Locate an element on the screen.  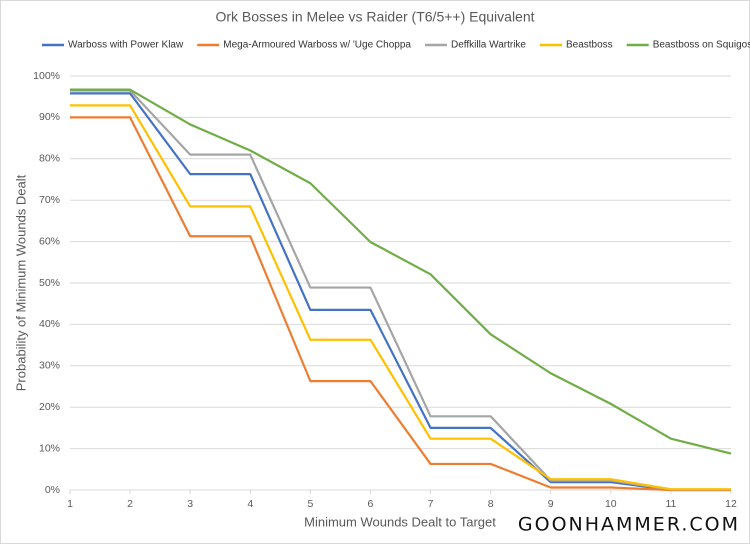
y-tick-label: 80% is located at coordinates (49, 159).